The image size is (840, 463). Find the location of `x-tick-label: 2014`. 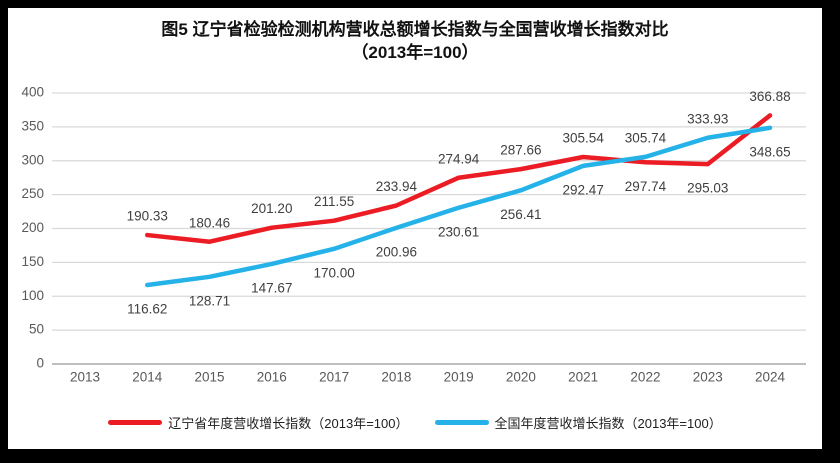

x-tick-label: 2014 is located at coordinates (147, 377).